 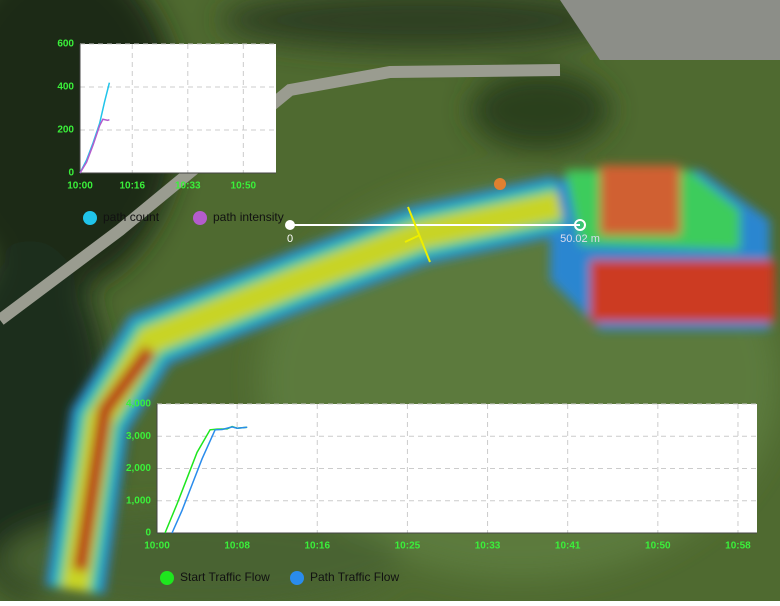 What do you see at coordinates (290, 239) in the screenshot?
I see `scale-start-label: 0` at bounding box center [290, 239].